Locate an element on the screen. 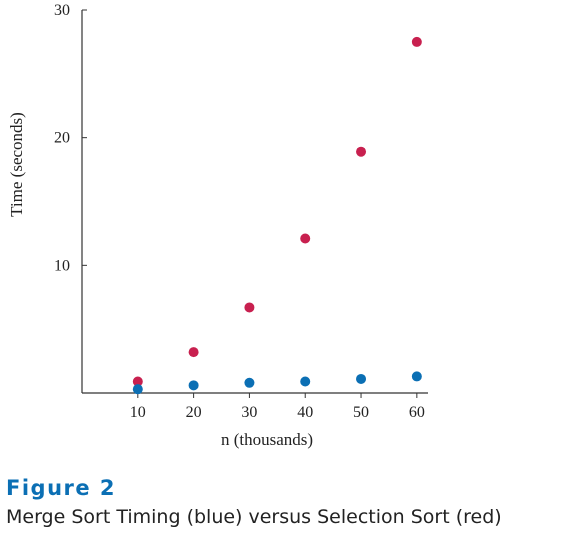 The width and height of the screenshot is (563, 534). x-tick-label: 60 is located at coordinates (417, 412).